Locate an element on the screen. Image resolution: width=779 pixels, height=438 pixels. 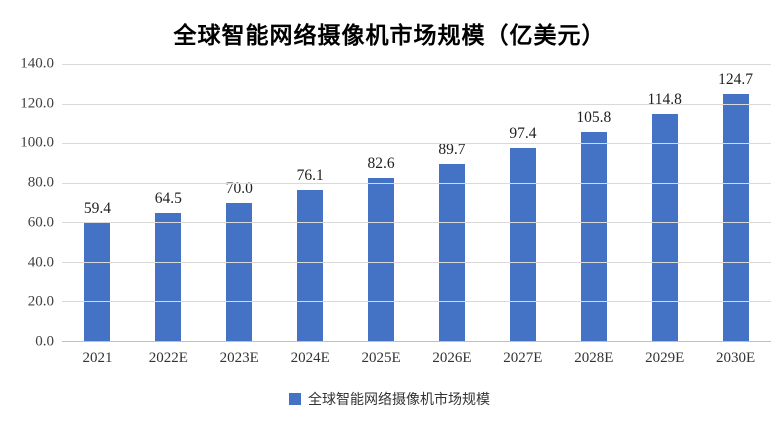
legend: 全球智能网络摄像机市场规模 is located at coordinates (389, 399).